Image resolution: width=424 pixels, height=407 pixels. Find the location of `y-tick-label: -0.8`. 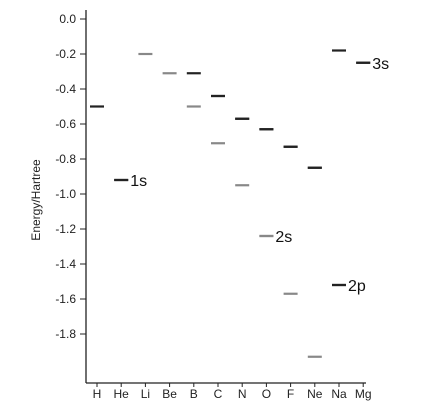

y-tick-label: -0.8 is located at coordinates (65, 159).